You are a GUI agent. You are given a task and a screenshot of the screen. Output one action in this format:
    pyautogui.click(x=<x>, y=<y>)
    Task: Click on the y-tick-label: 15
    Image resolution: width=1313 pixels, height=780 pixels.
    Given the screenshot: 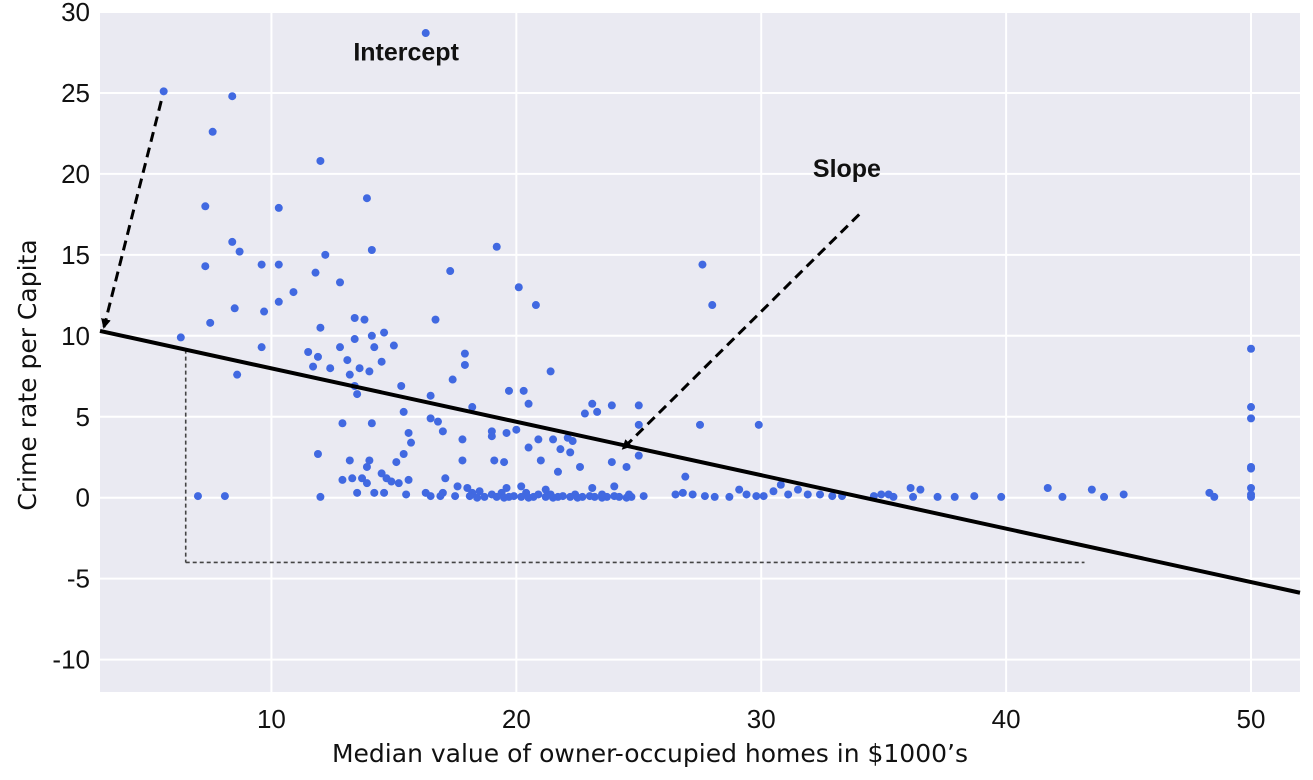 What is the action you would take?
    pyautogui.click(x=75, y=255)
    